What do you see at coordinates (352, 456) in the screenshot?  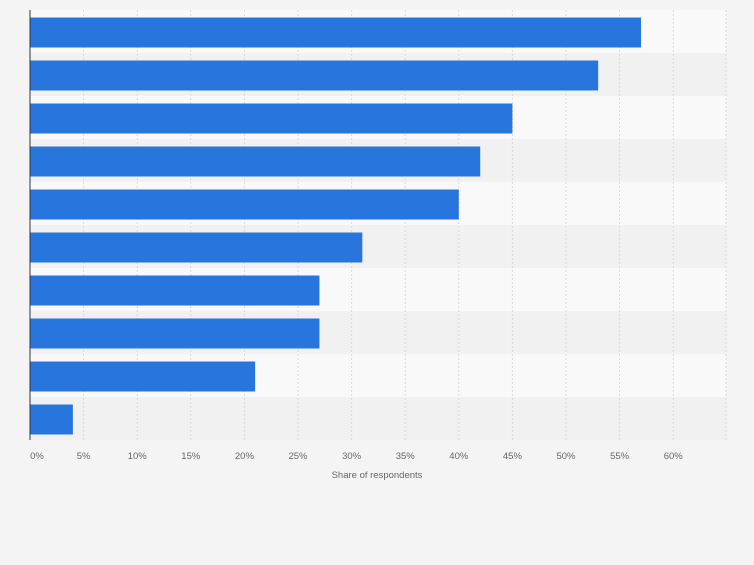 I see `x-tick-label-30: 30%` at bounding box center [352, 456].